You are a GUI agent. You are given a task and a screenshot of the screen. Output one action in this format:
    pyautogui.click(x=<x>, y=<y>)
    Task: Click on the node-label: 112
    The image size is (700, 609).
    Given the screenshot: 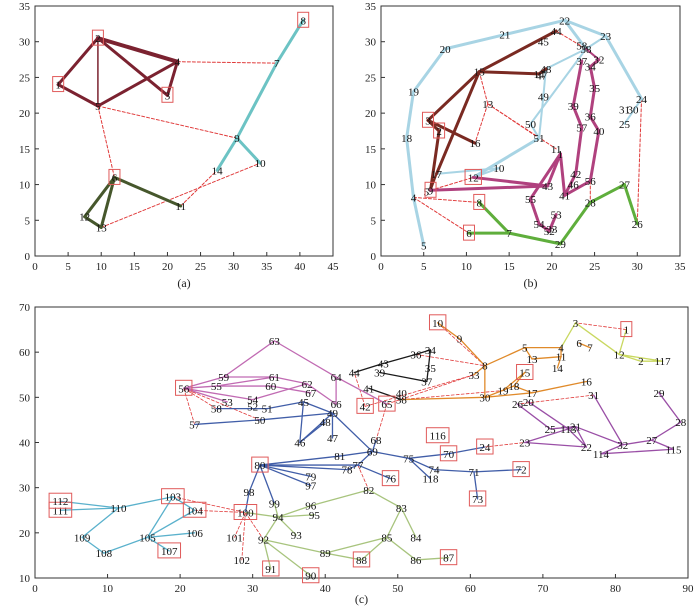 What is the action you would take?
    pyautogui.click(x=60, y=502)
    